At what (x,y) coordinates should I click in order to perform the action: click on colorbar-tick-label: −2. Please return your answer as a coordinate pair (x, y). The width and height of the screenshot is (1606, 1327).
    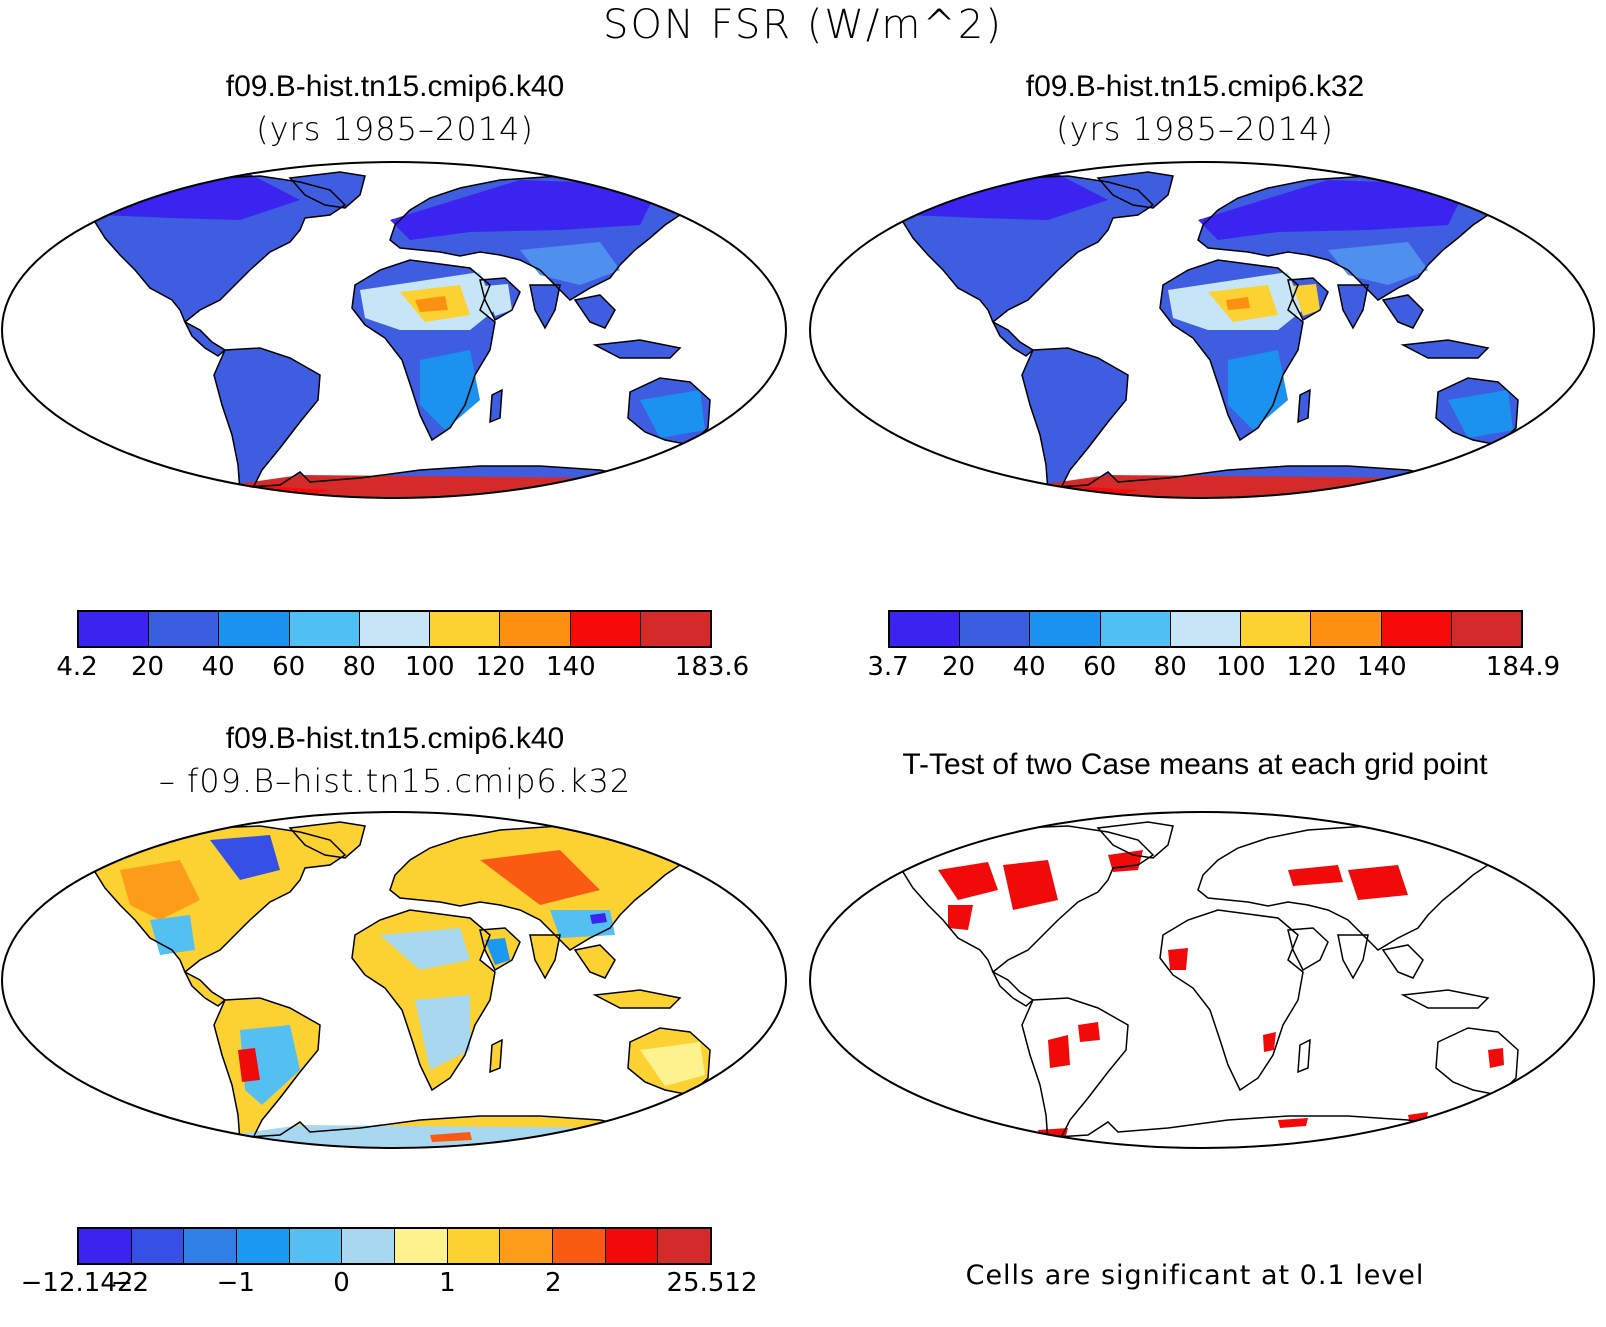
    Looking at the image, I should click on (130, 1283).